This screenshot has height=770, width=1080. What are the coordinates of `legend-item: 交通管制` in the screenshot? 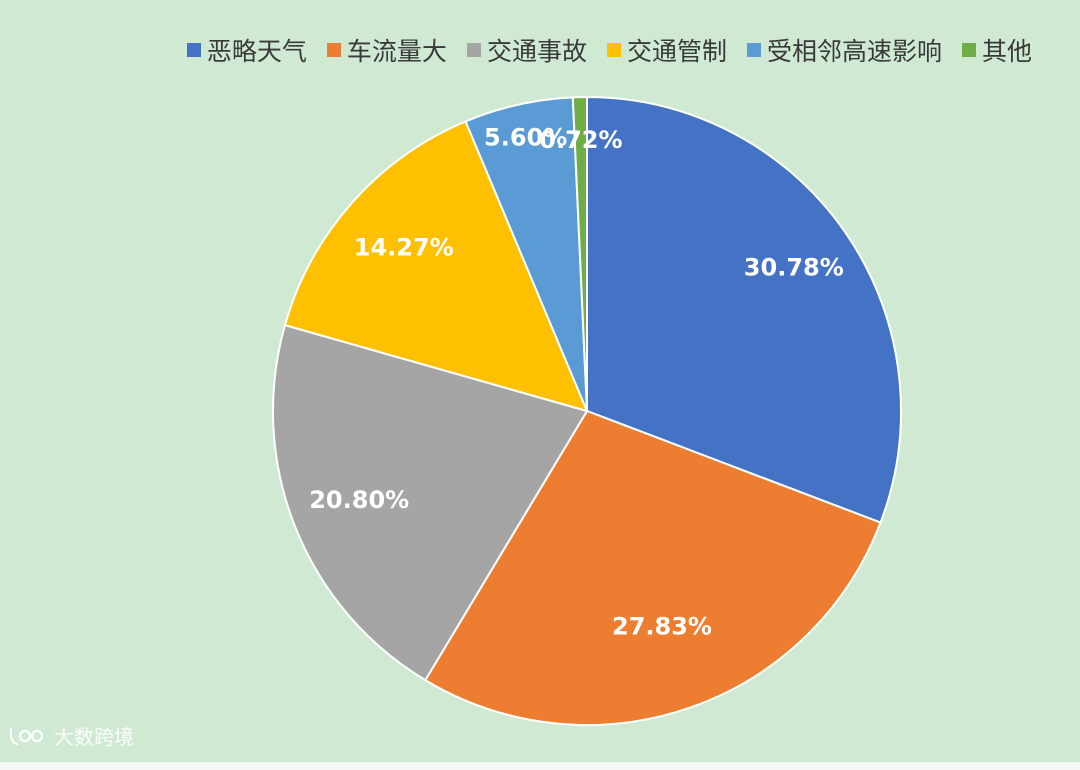 It's located at (666, 50).